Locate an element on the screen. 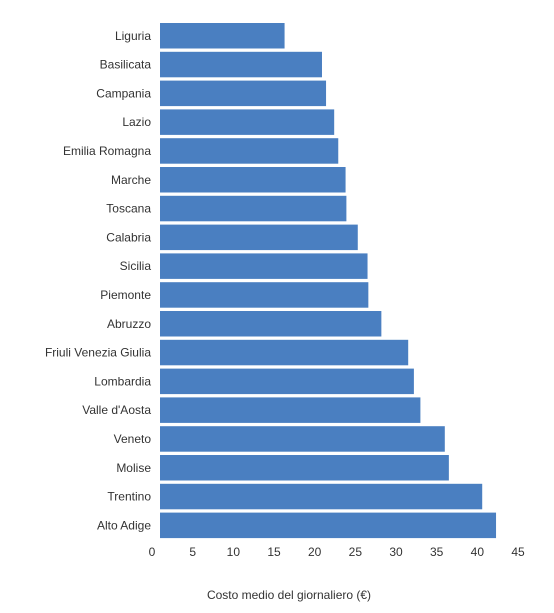 This screenshot has height=613, width=554. bar-friuli-venezia-giulia is located at coordinates (284, 352).